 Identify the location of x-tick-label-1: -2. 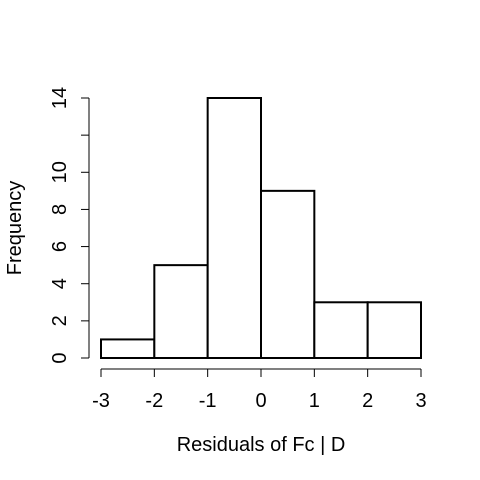
(154, 401).